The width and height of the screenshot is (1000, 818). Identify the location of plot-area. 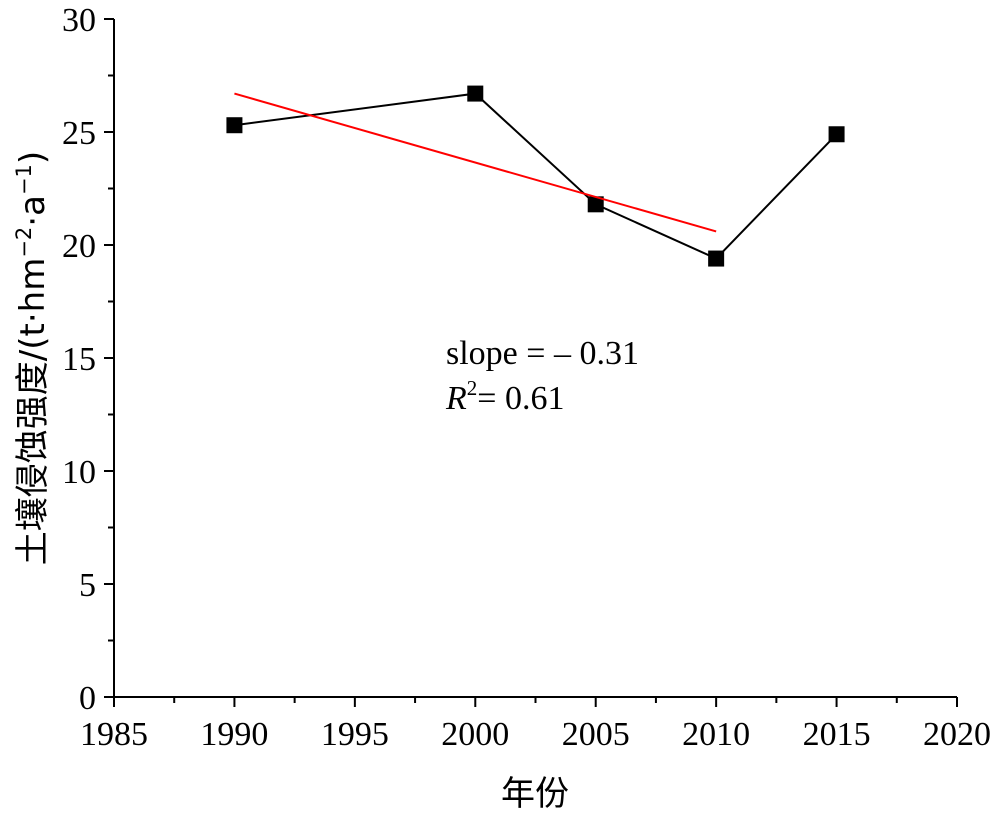
(535, 176).